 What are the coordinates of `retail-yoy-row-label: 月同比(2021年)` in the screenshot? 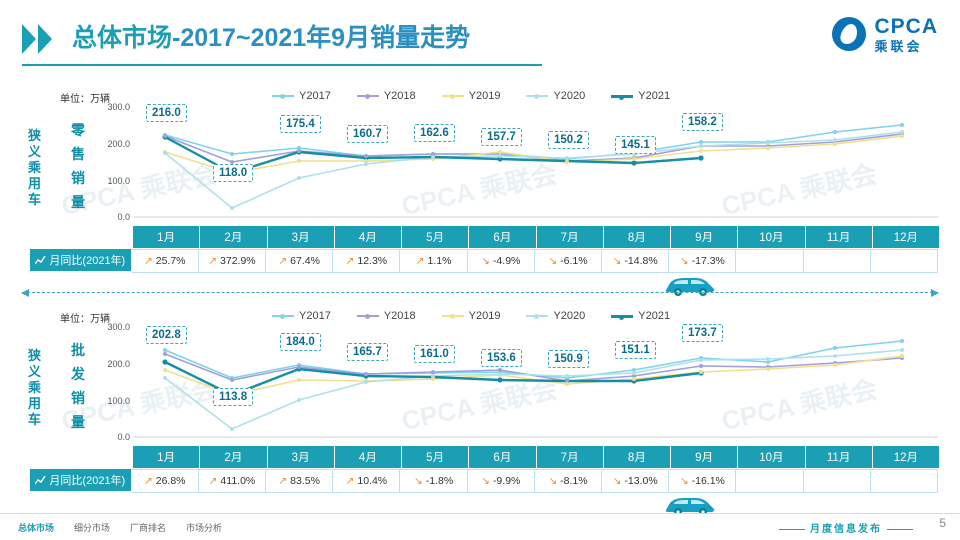 It's located at (87, 261).